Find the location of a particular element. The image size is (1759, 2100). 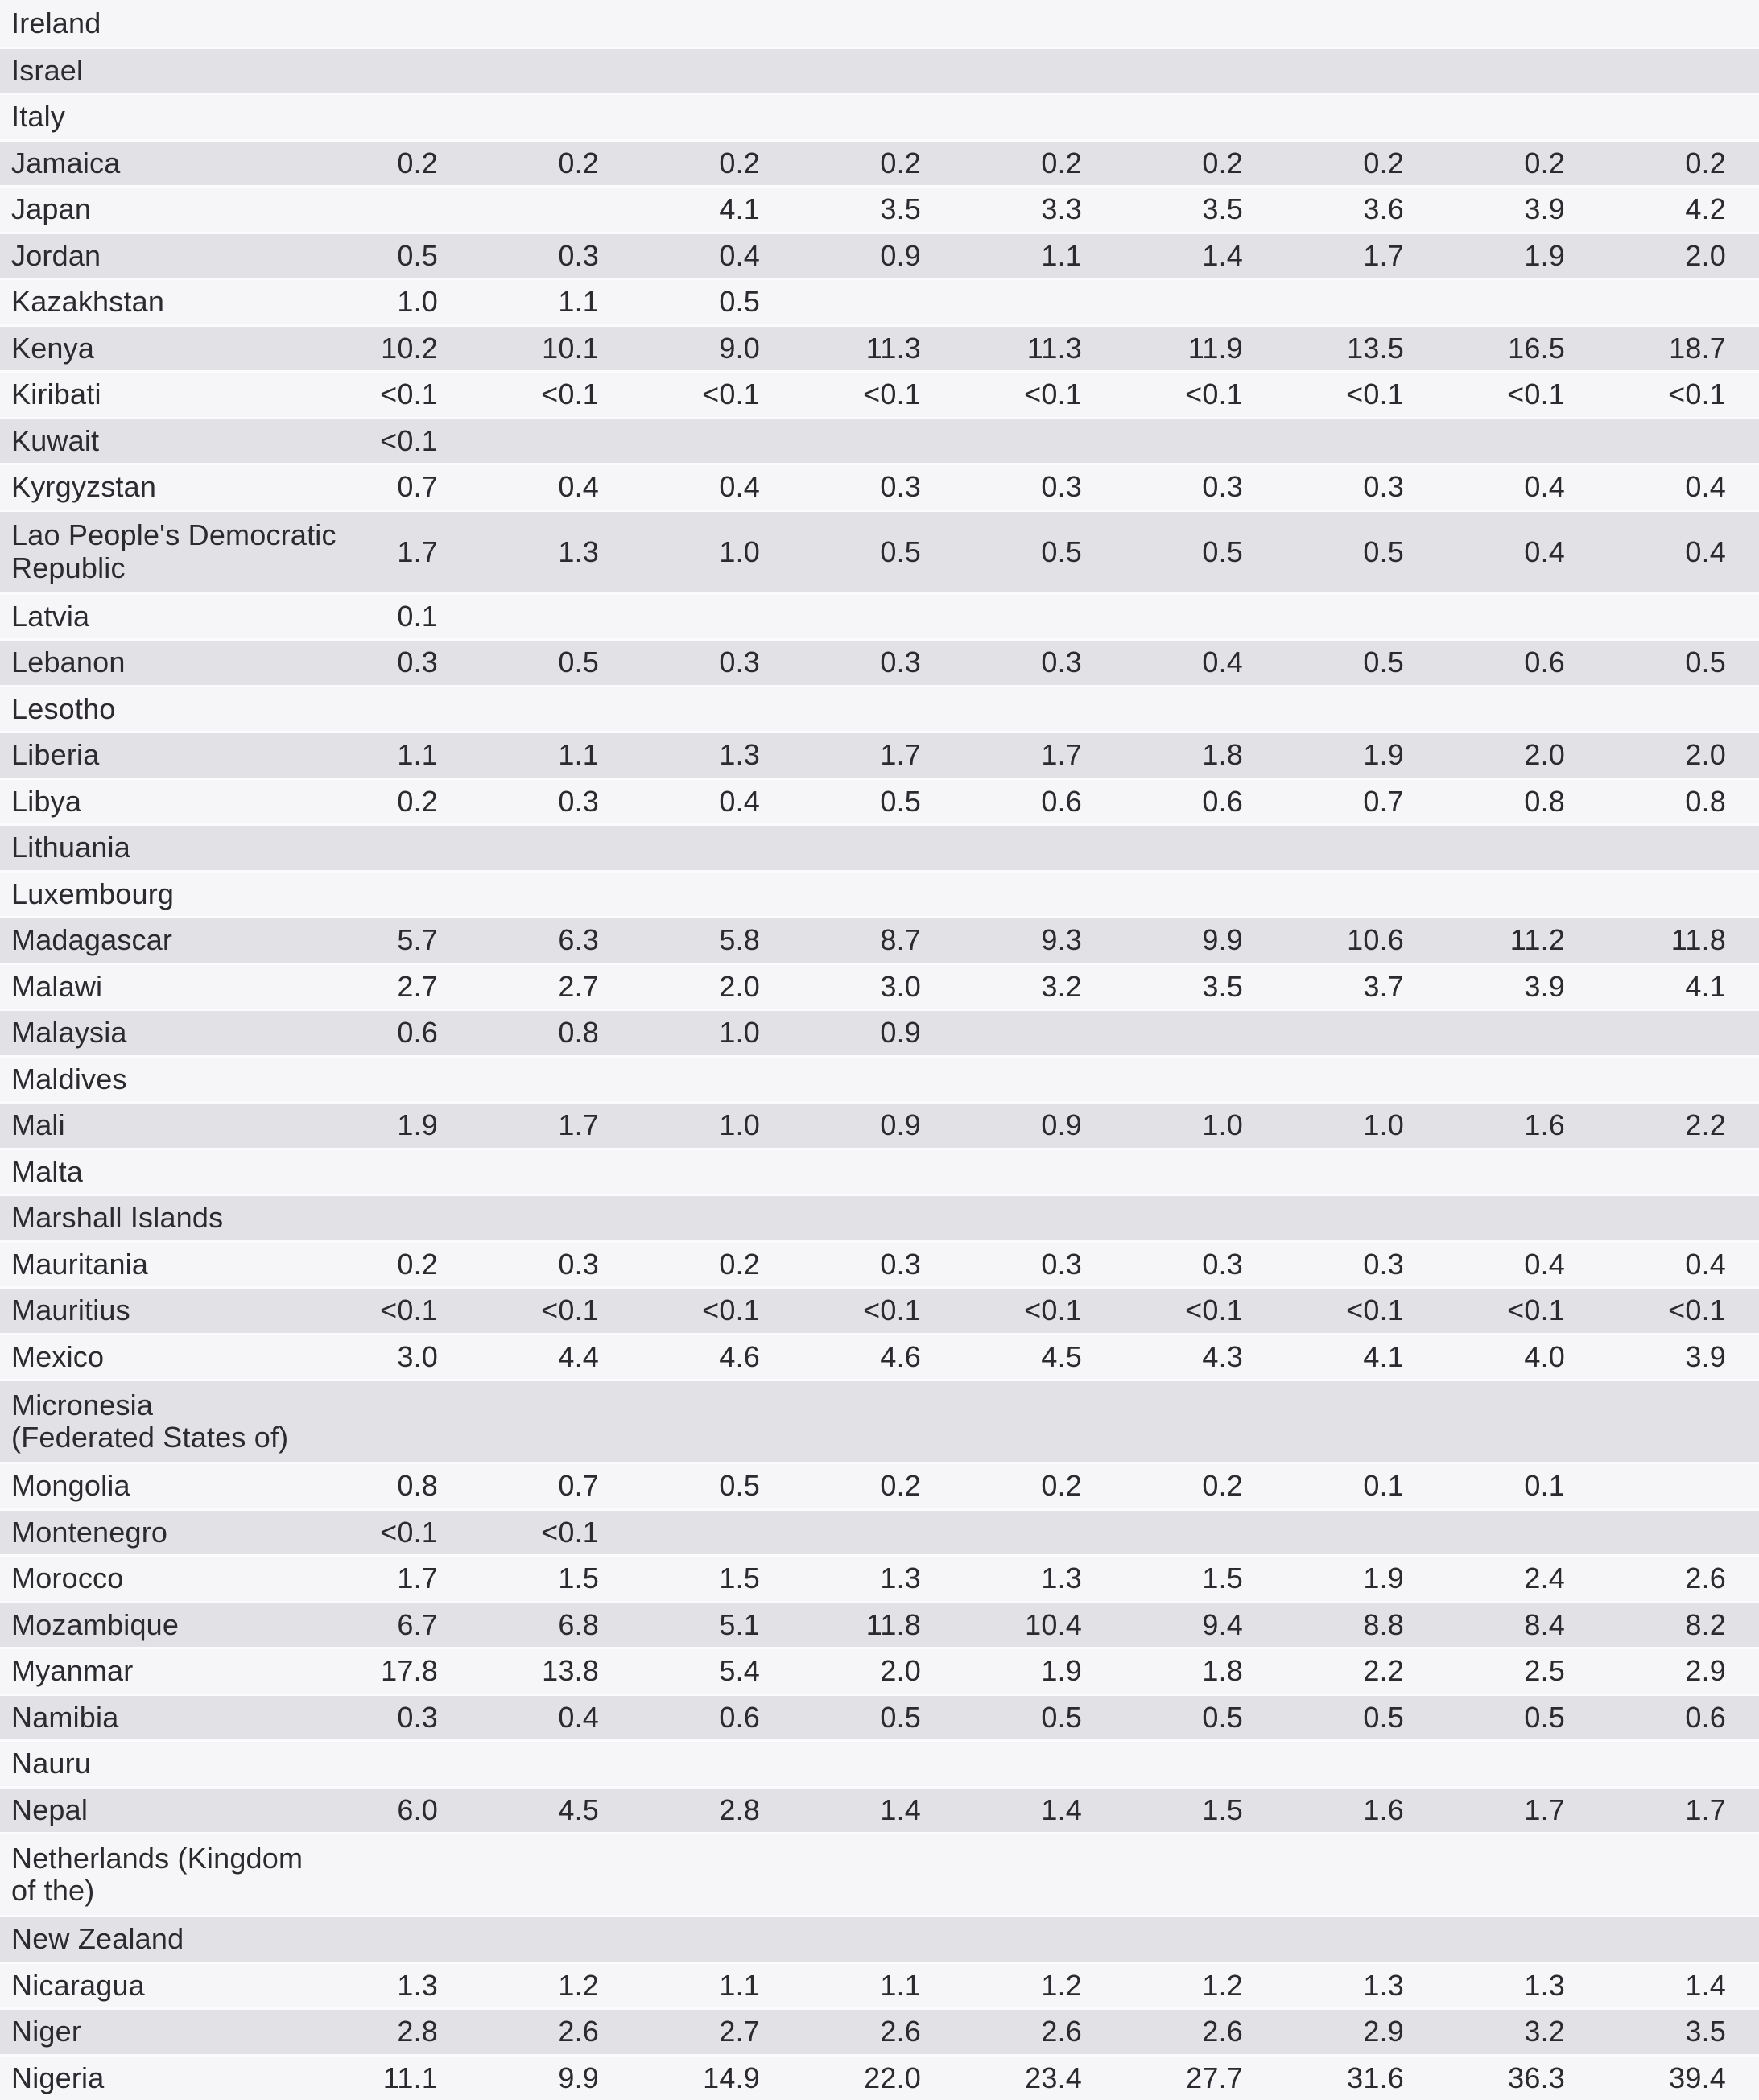

value-cell: 1.5 is located at coordinates (739, 1578).